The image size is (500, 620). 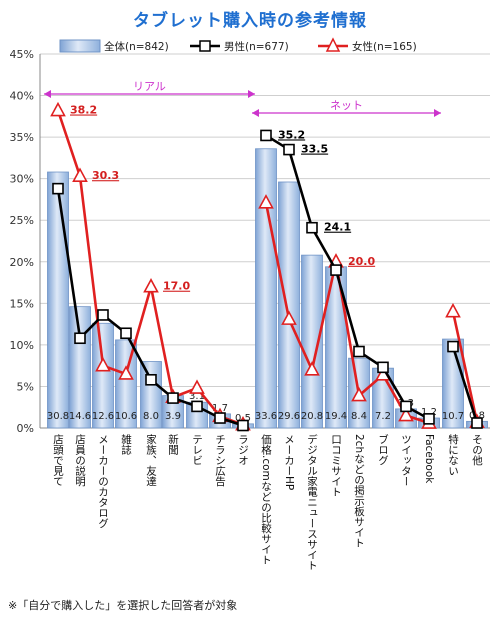 What do you see at coordinates (477, 450) in the screenshot?
I see `x-category-label: その他` at bounding box center [477, 450].